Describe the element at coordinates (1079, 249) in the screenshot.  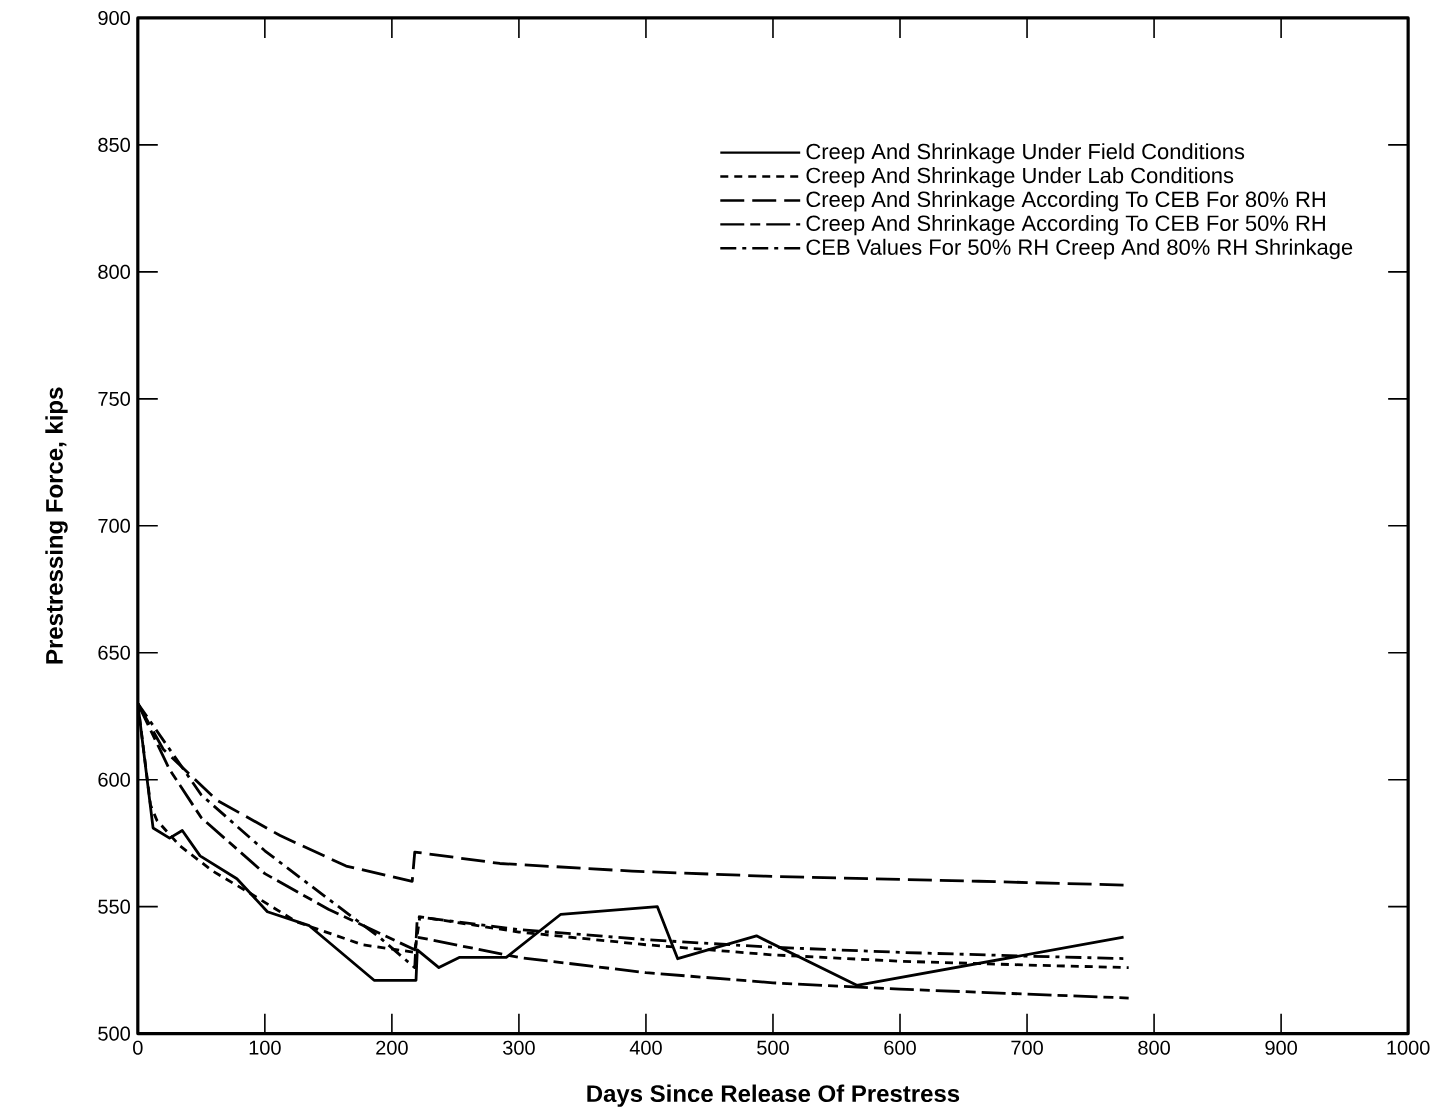
I see `legend-label: CEB Values For 50% RH Creep And 80% RH Shrinkage` at that location.